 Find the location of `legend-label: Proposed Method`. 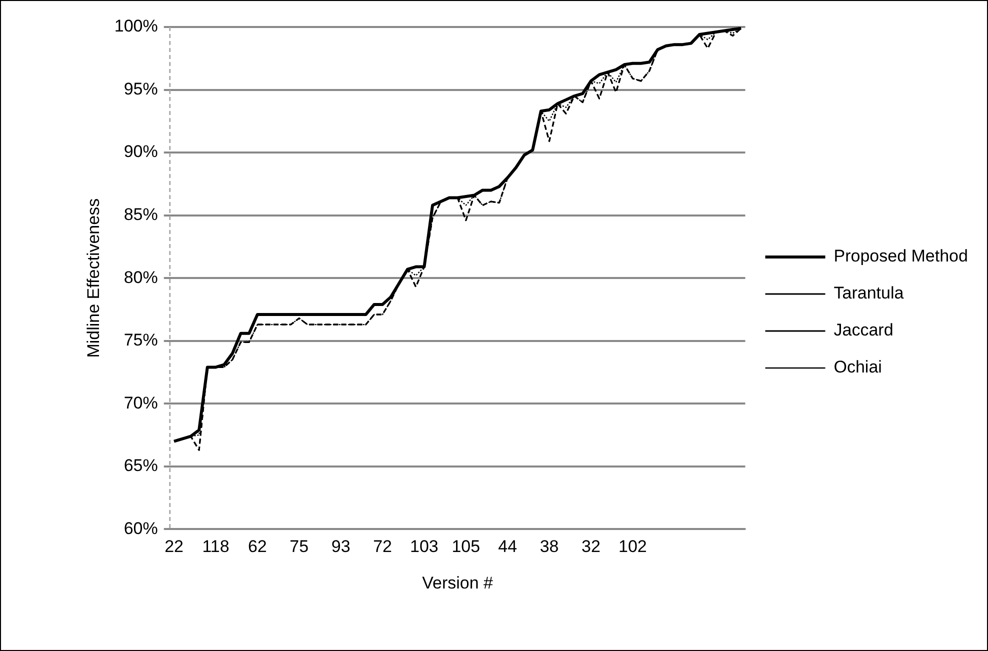

legend-label: Proposed Method is located at coordinates (901, 256).